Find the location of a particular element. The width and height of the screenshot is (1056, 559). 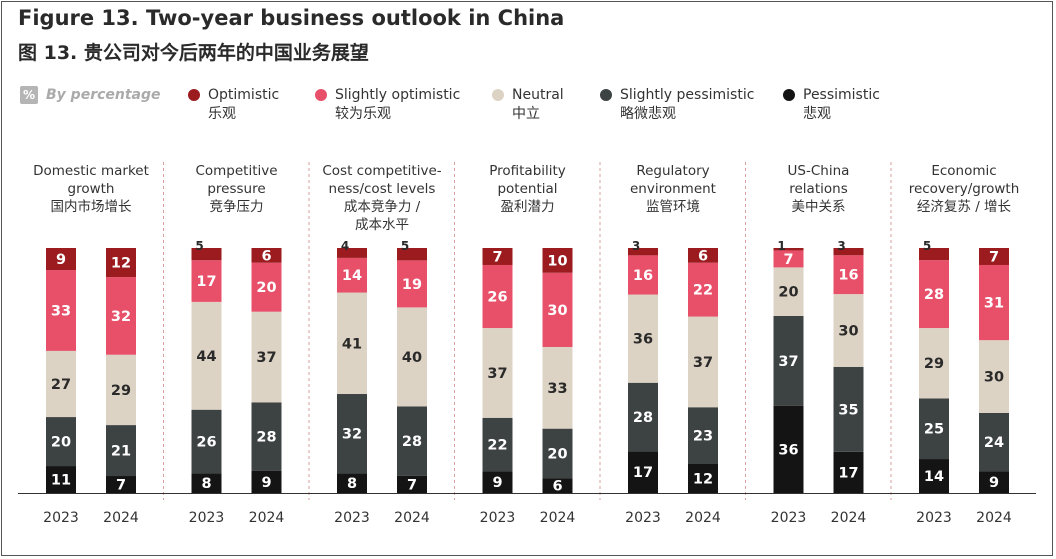

percent-icon: % is located at coordinates (29, 95).